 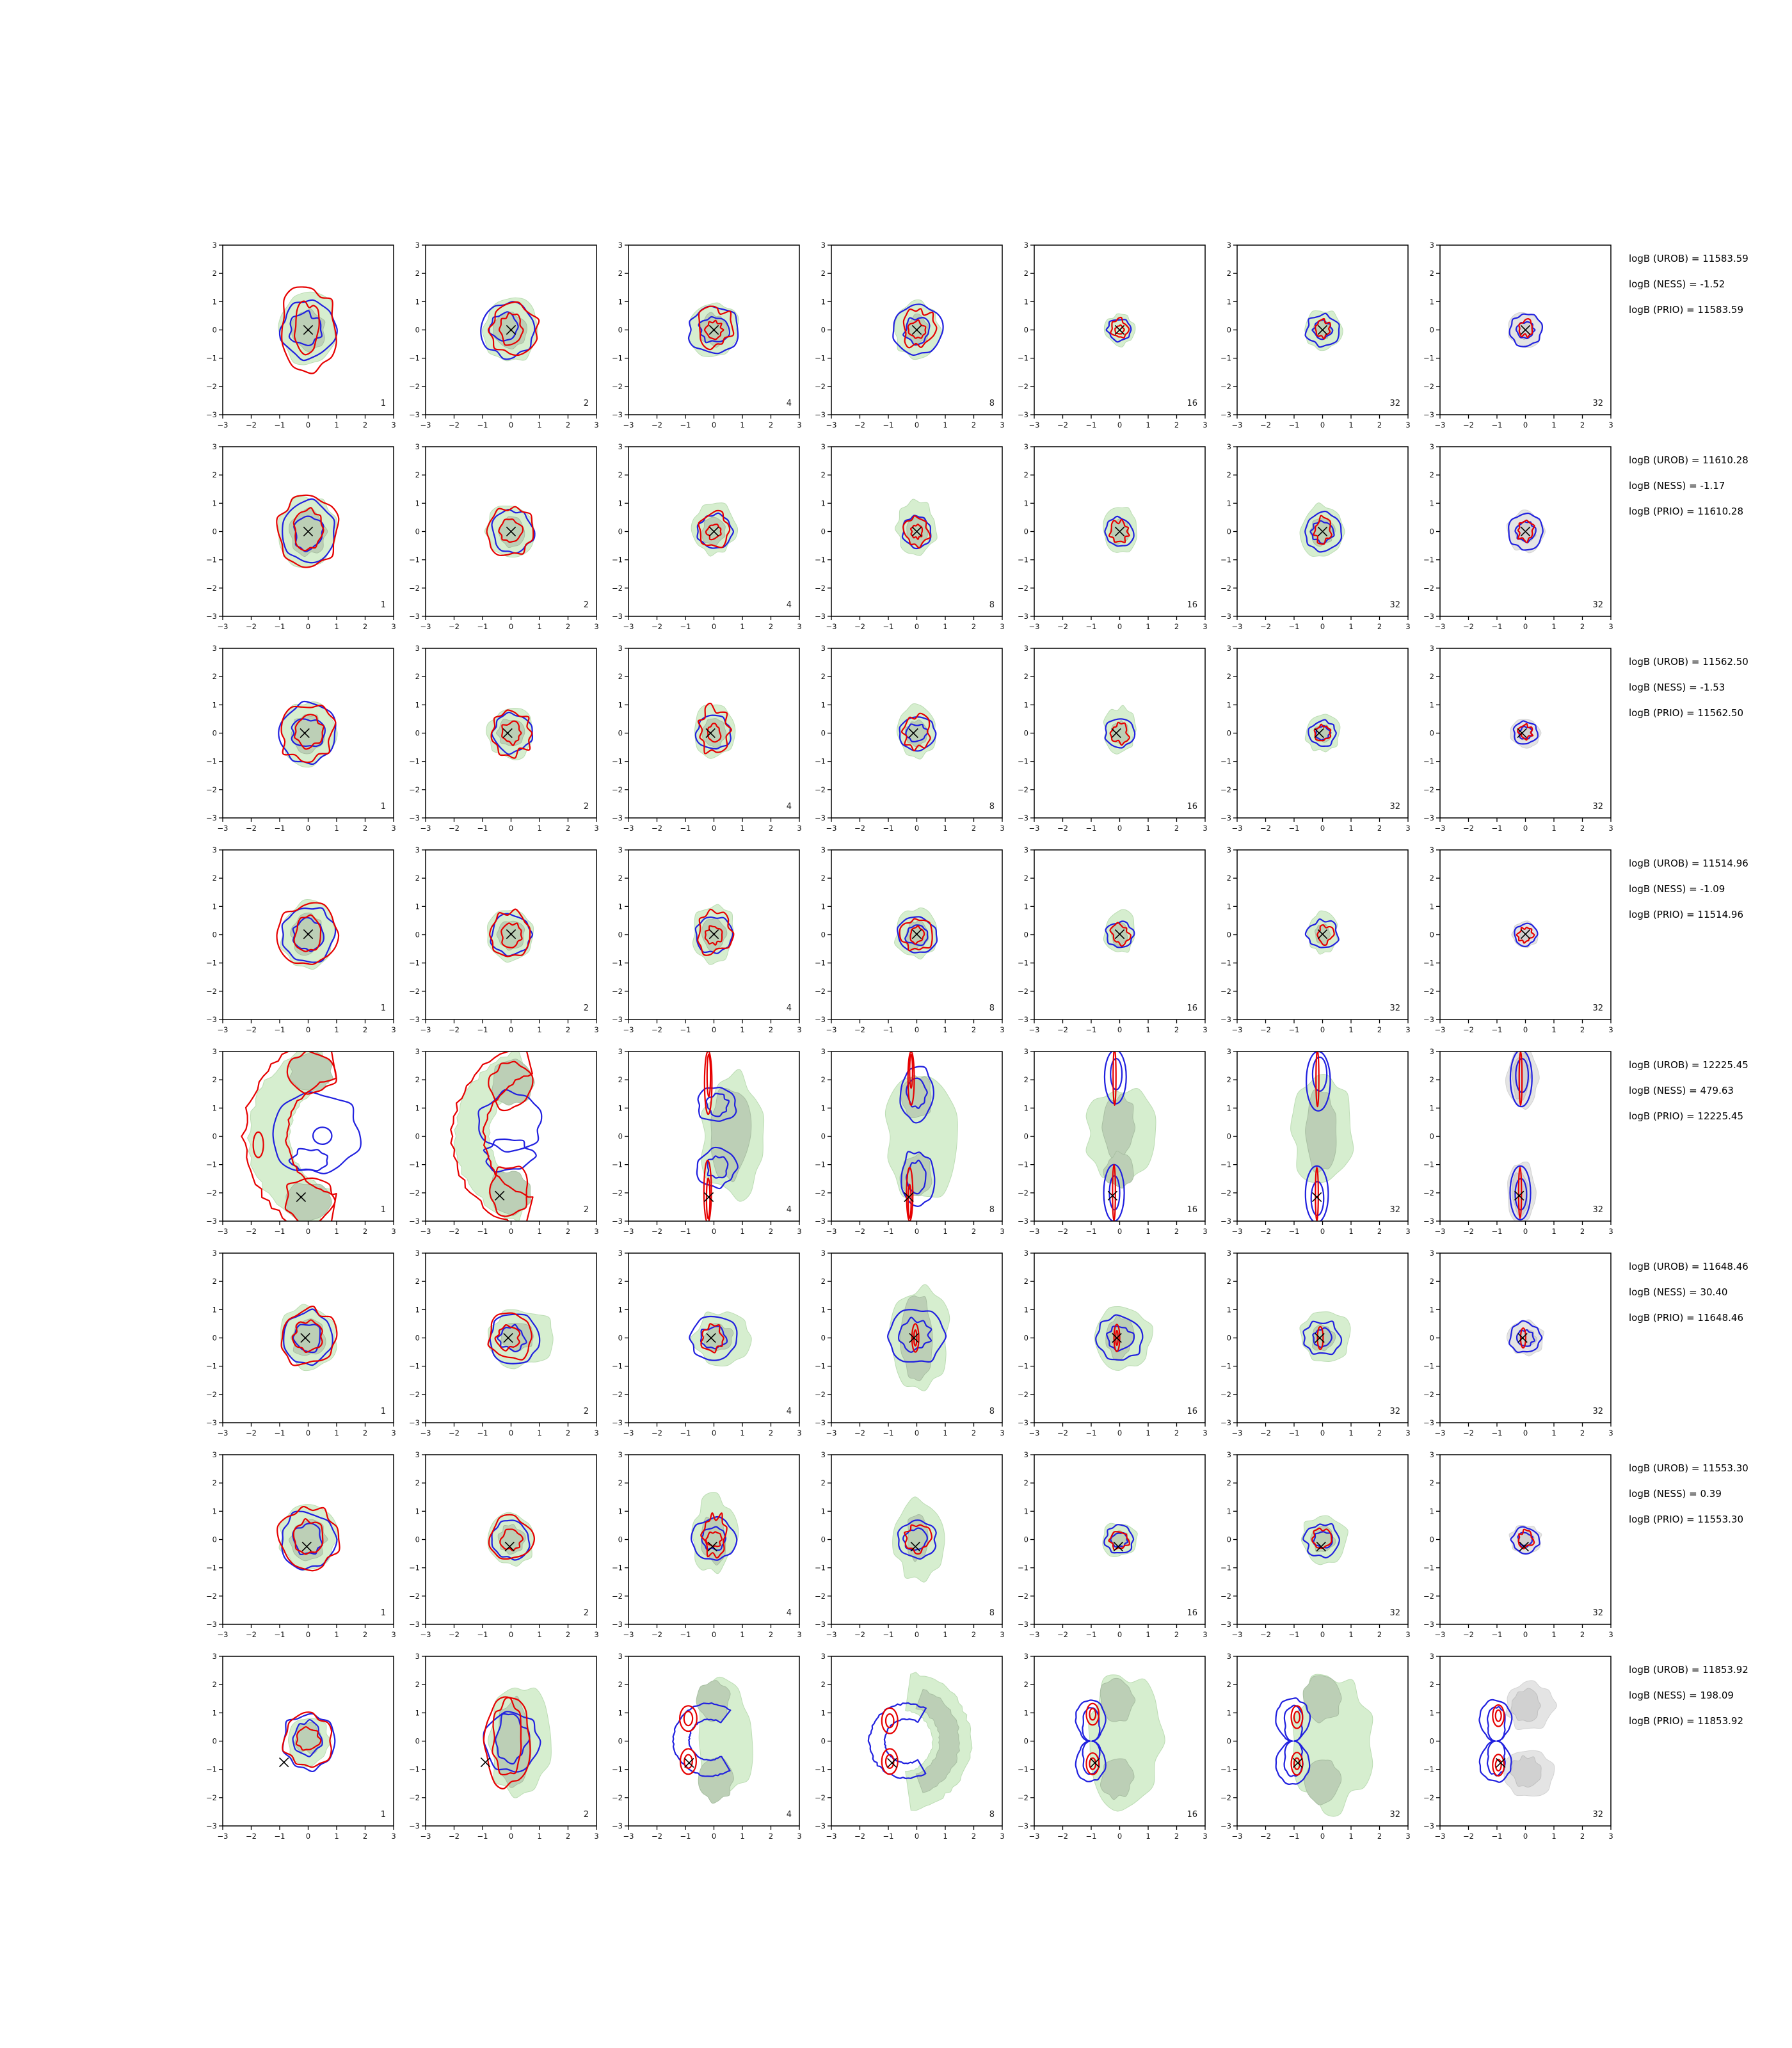 What do you see at coordinates (937, 1740) in the screenshot?
I see `kde-greenD-fill` at bounding box center [937, 1740].